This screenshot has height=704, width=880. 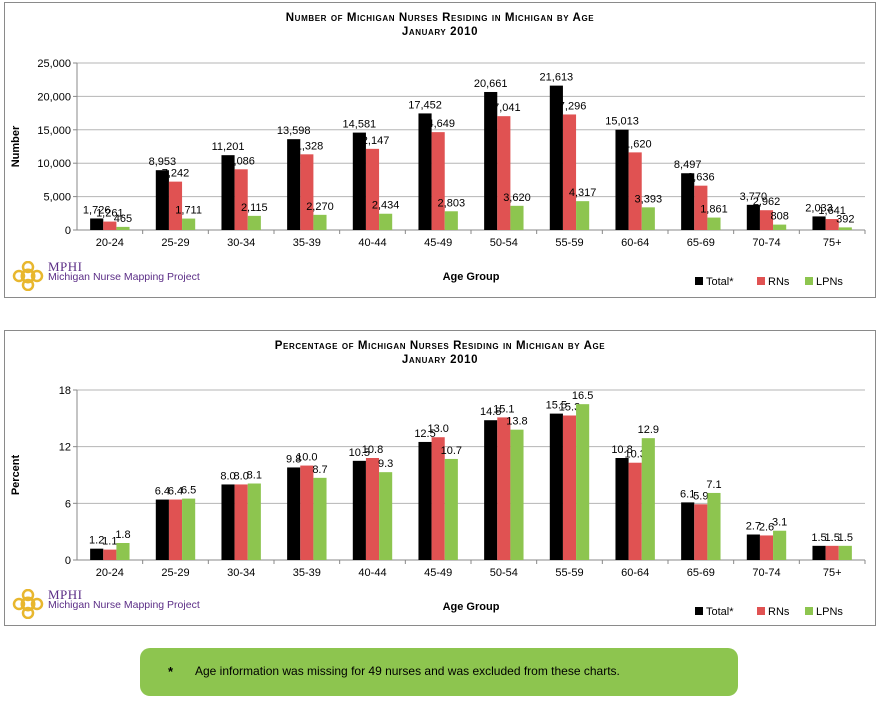 I want to click on chart2-data-label: 13.0, so click(x=437, y=429).